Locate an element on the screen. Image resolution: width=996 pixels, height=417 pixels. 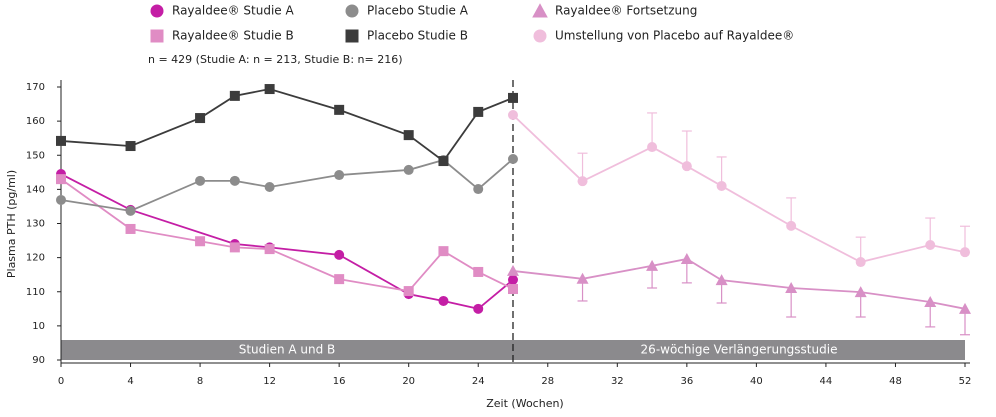
y-tick-label: 90 is located at coordinates (38, 360).